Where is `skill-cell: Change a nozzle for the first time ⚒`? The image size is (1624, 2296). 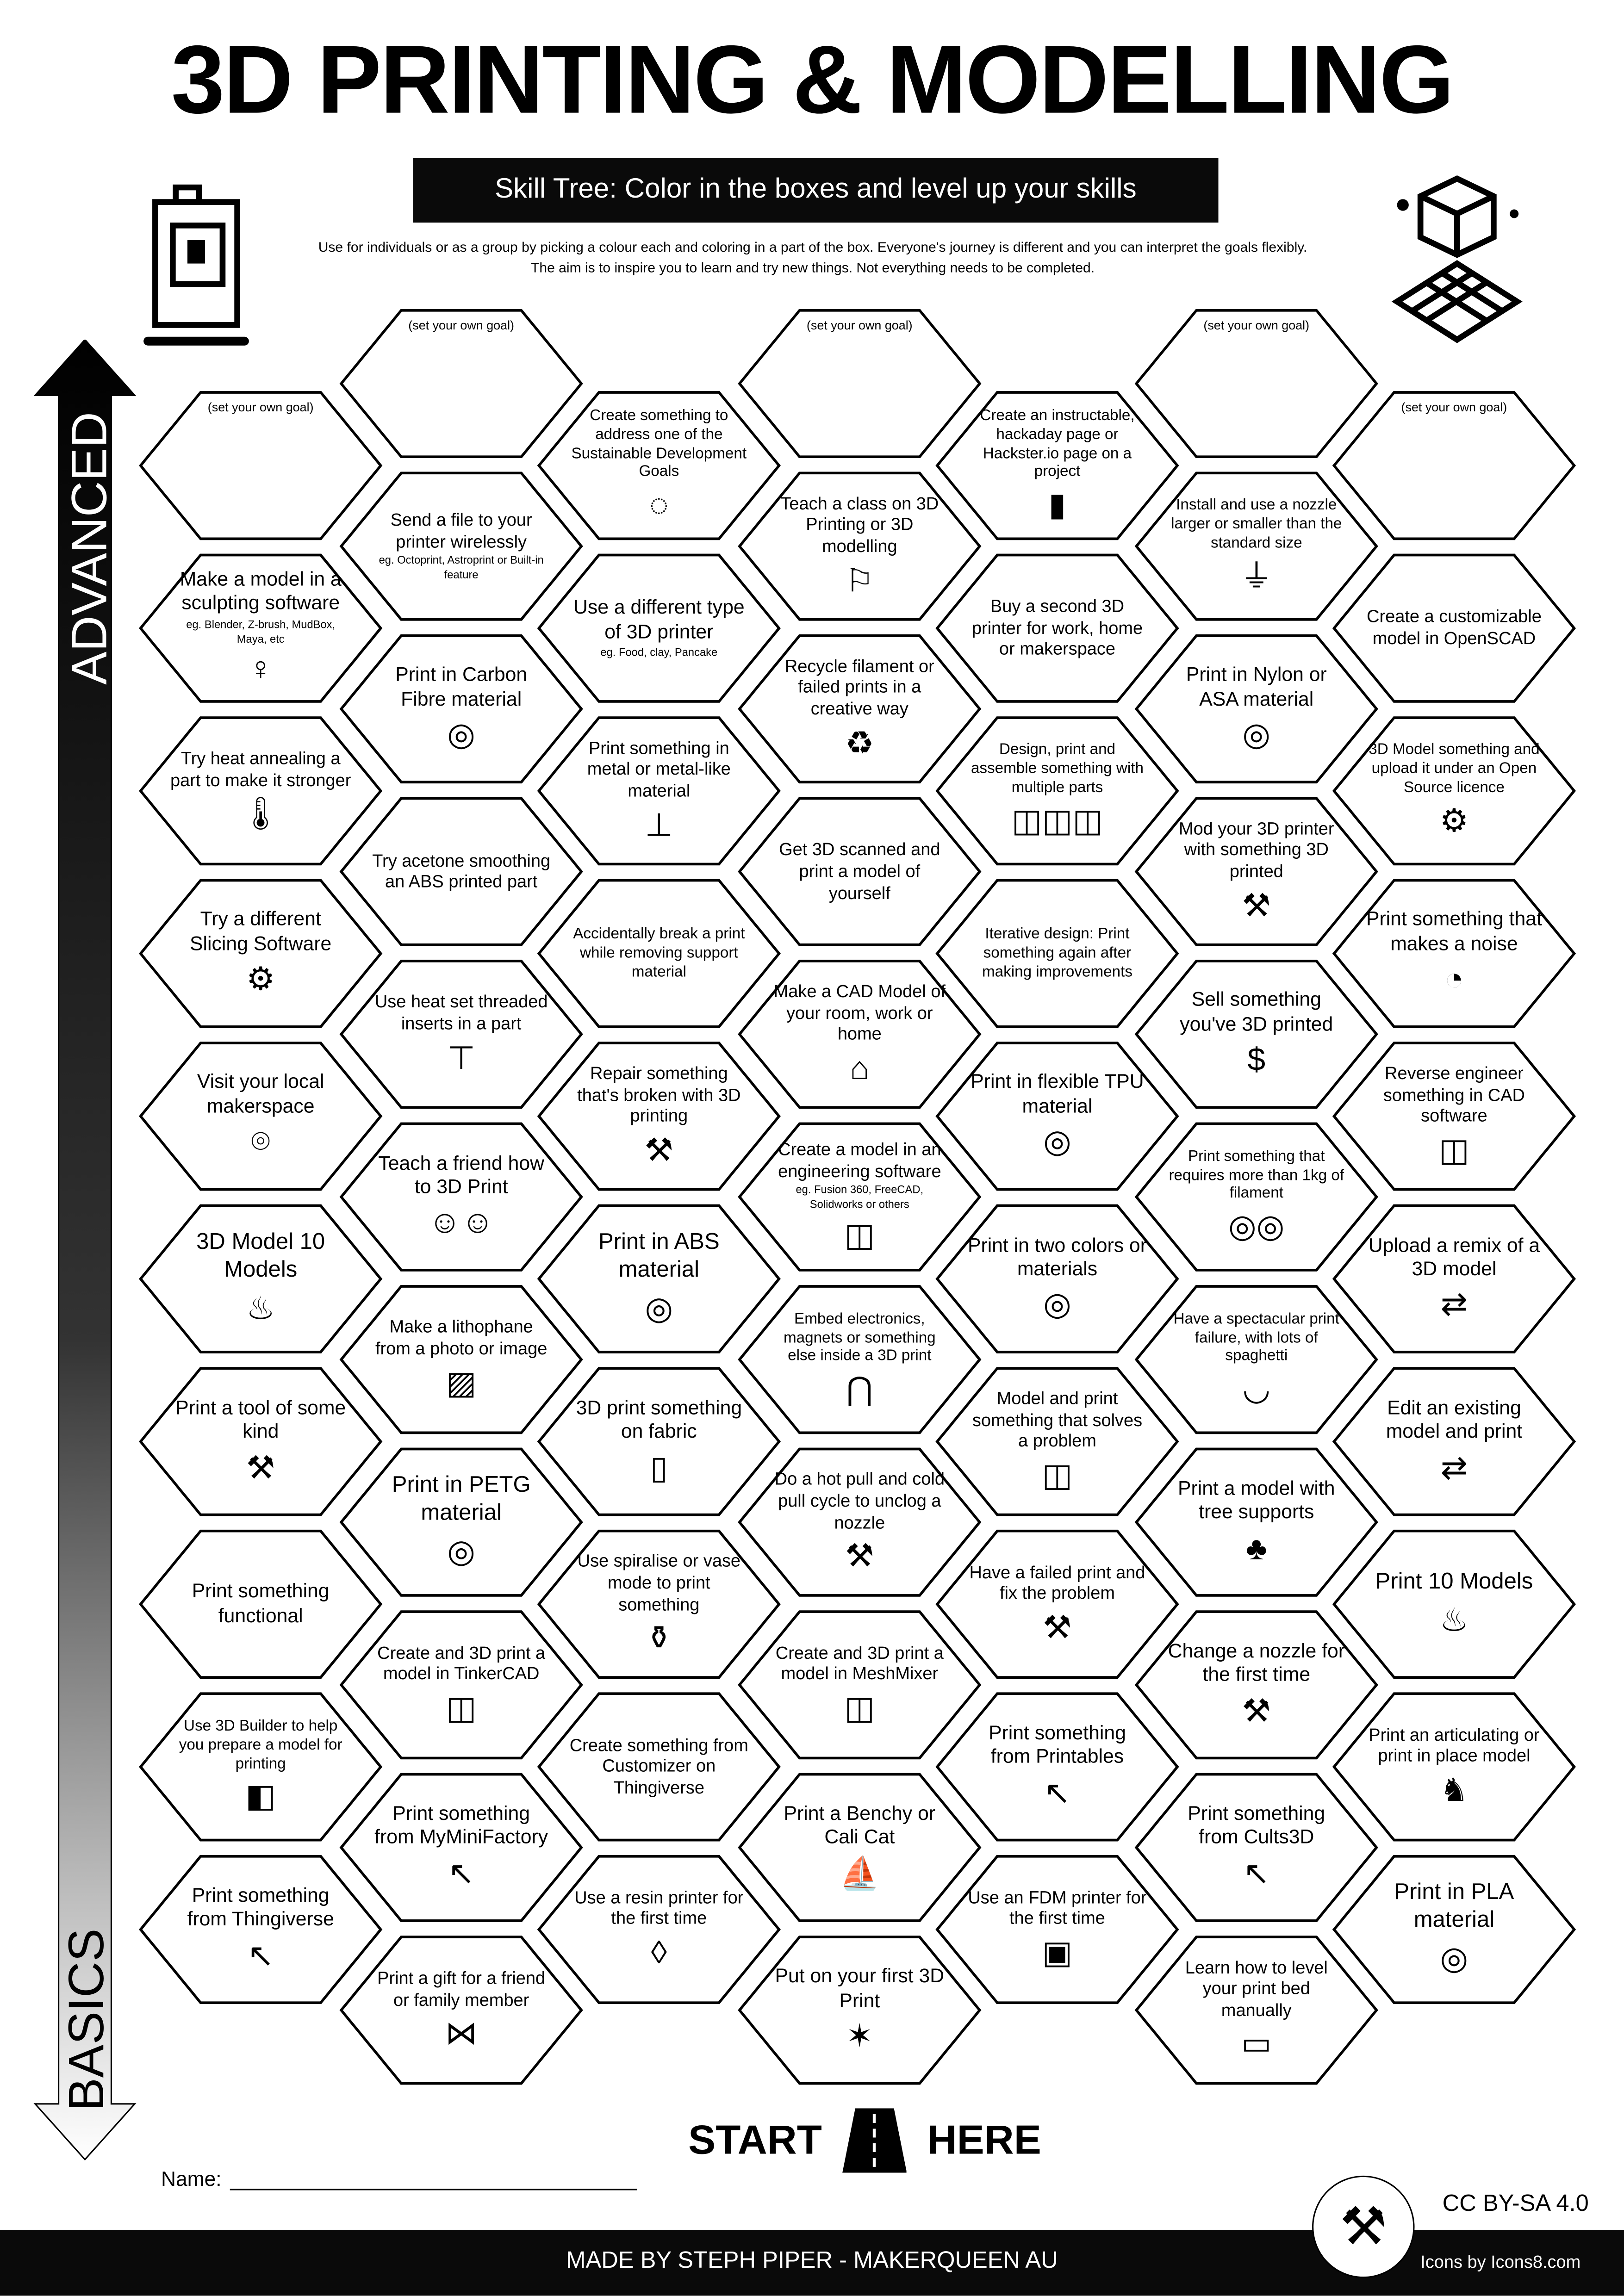
skill-cell: Change a nozzle for the first time ⚒ is located at coordinates (1256, 1685).